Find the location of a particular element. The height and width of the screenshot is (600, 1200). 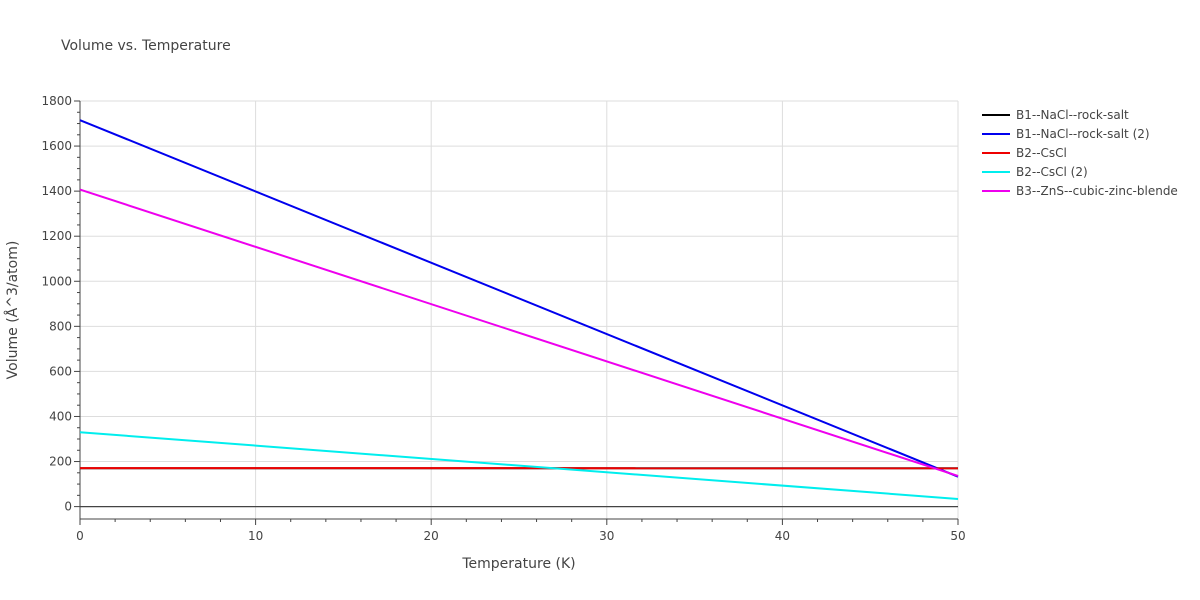

y-tick-label: 1400 is located at coordinates (56, 191).